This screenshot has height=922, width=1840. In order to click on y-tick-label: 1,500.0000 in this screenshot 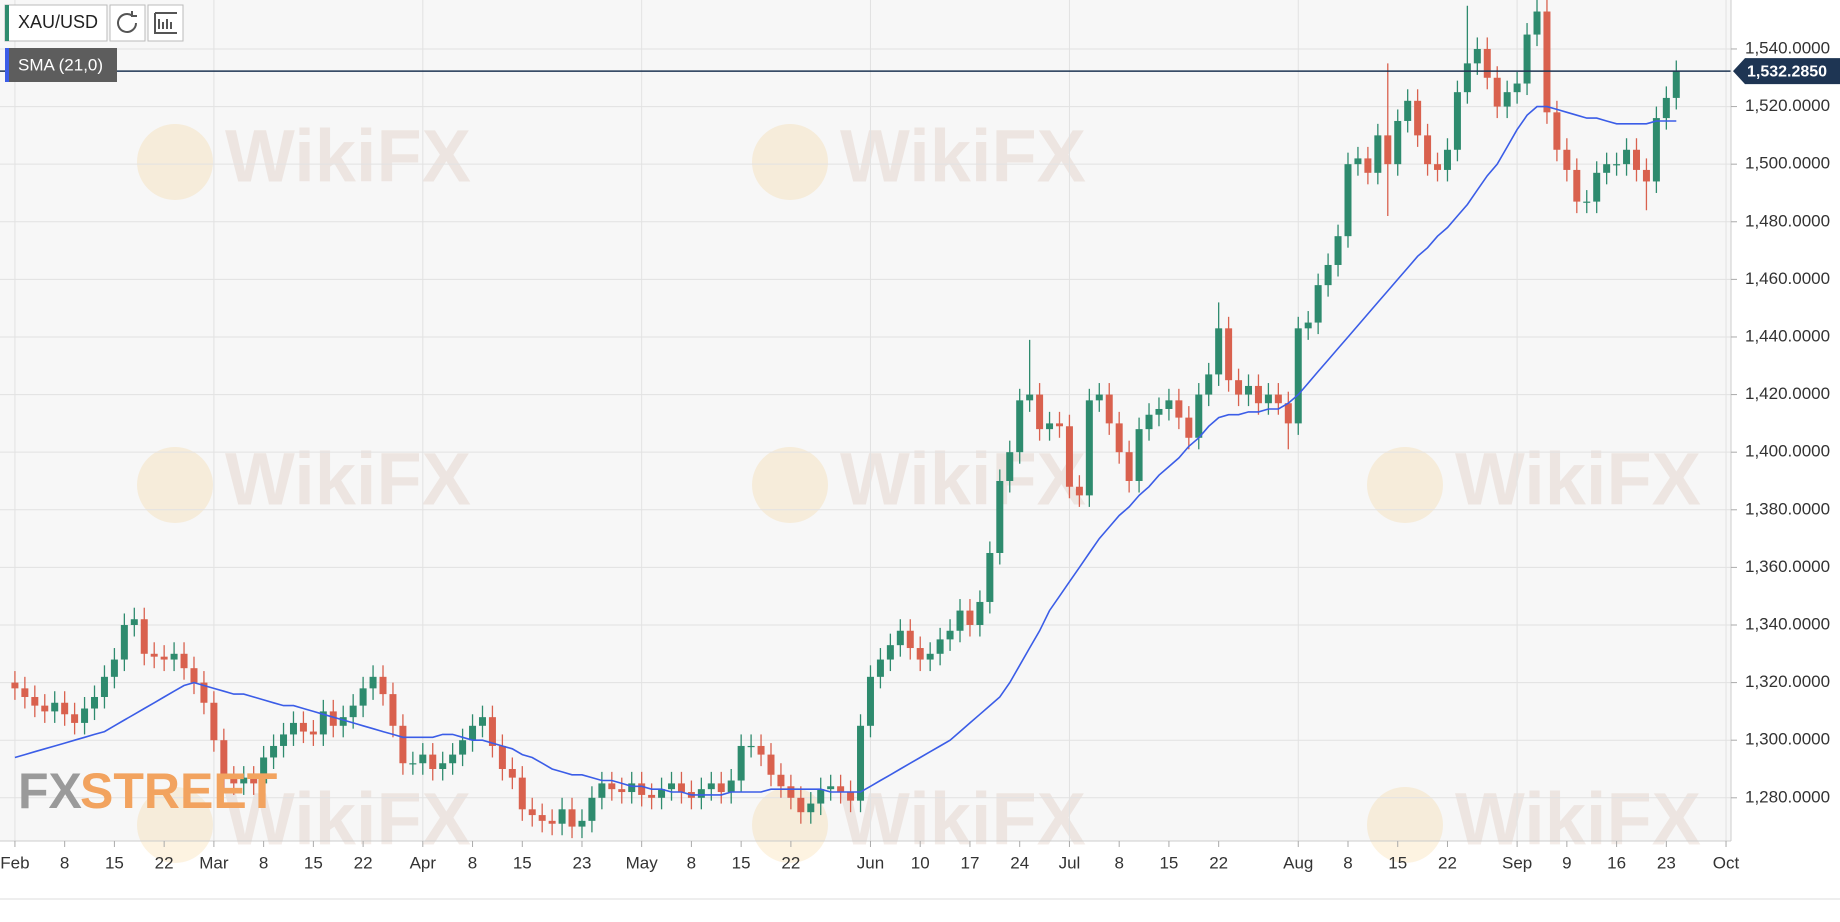, I will do `click(1787, 163)`.